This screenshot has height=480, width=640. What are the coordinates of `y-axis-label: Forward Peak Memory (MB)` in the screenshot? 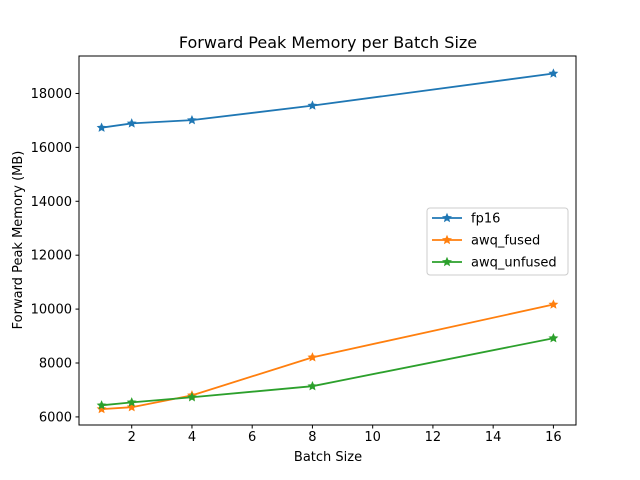 It's located at (18, 240).